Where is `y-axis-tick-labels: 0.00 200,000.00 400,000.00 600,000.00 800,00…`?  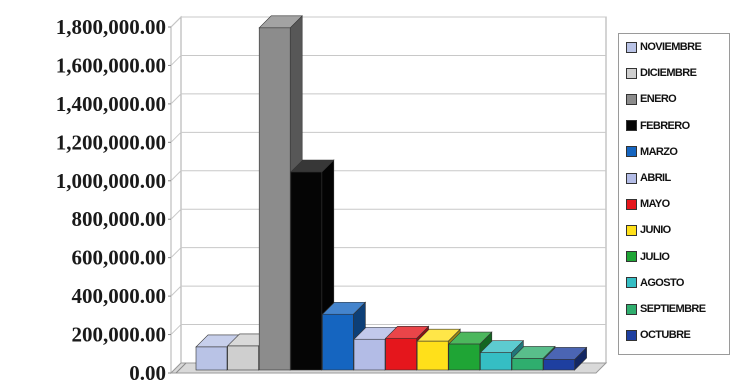
y-axis-tick-labels: 0.00 200,000.00 400,000.00 600,000.00 800,00… is located at coordinates (113, 200).